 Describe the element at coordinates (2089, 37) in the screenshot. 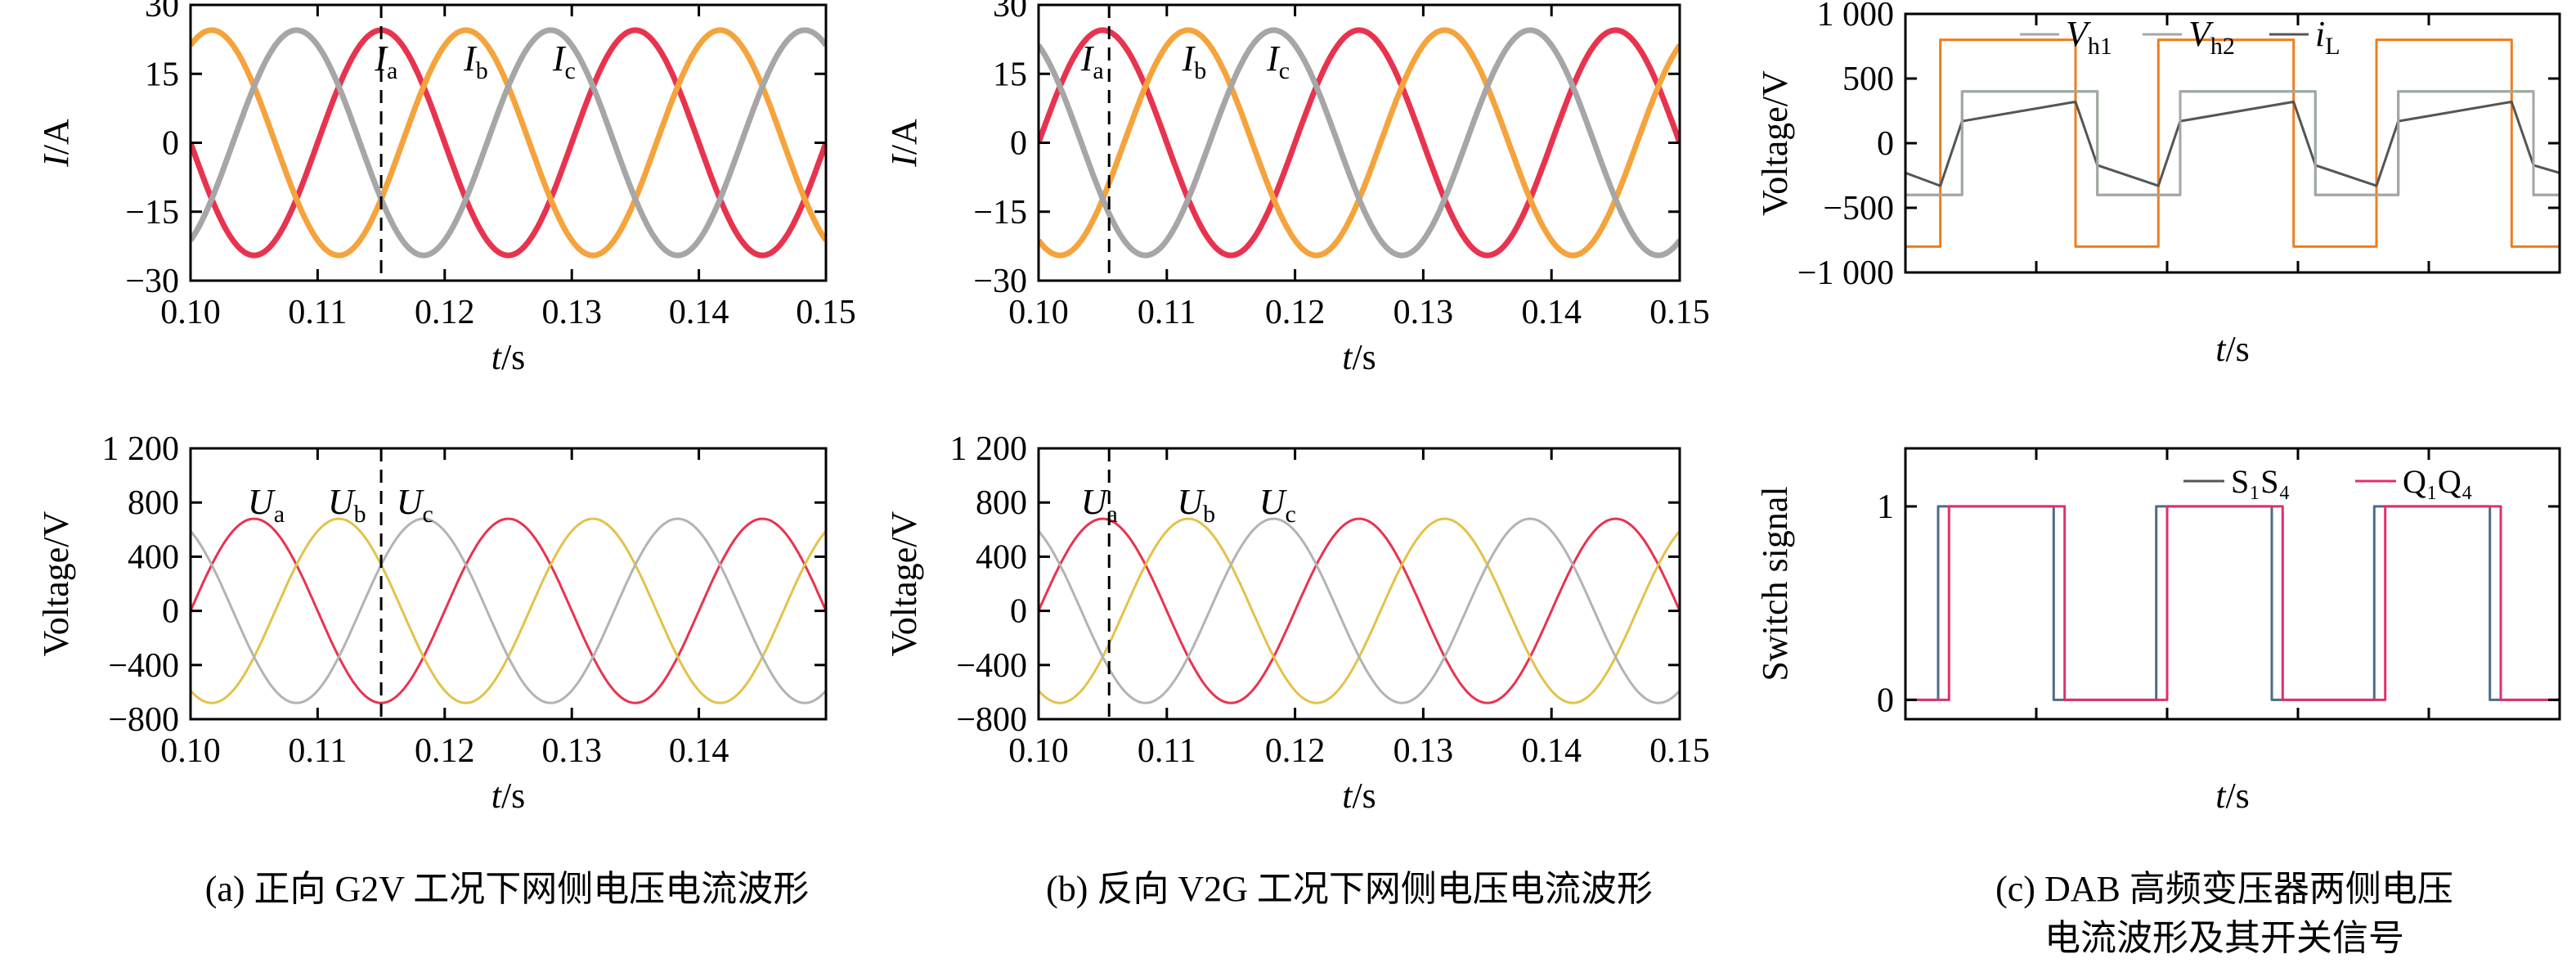

I see `legend-label-vh1: Vh1` at that location.